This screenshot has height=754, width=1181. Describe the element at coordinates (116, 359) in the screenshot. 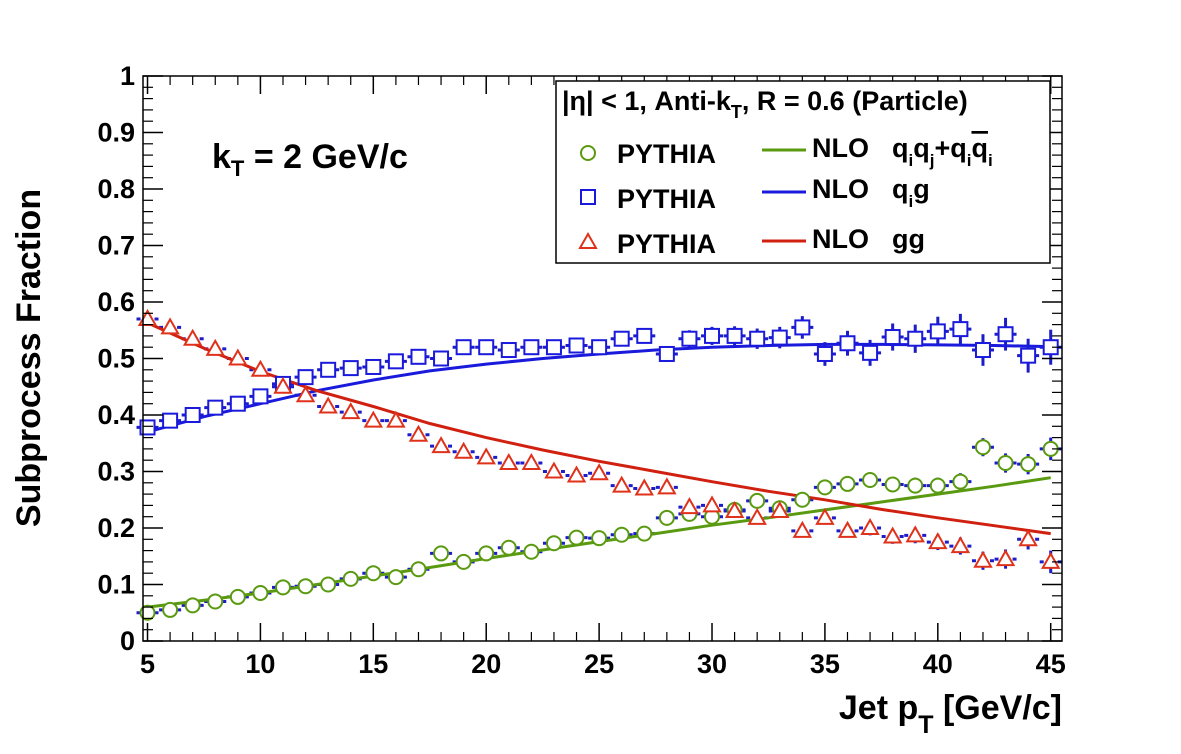

I see `y-tick-label: 0.5` at that location.